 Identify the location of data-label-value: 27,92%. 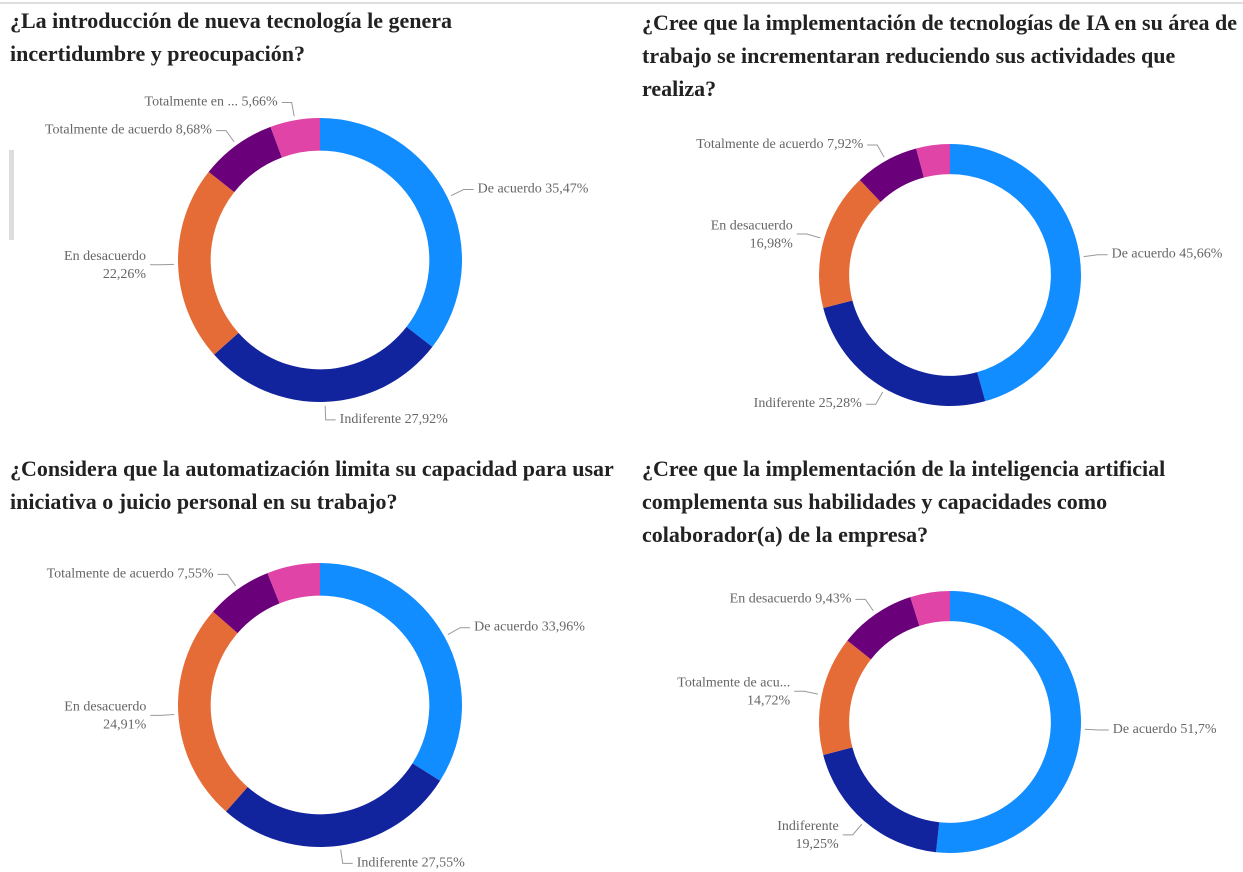
(427, 419).